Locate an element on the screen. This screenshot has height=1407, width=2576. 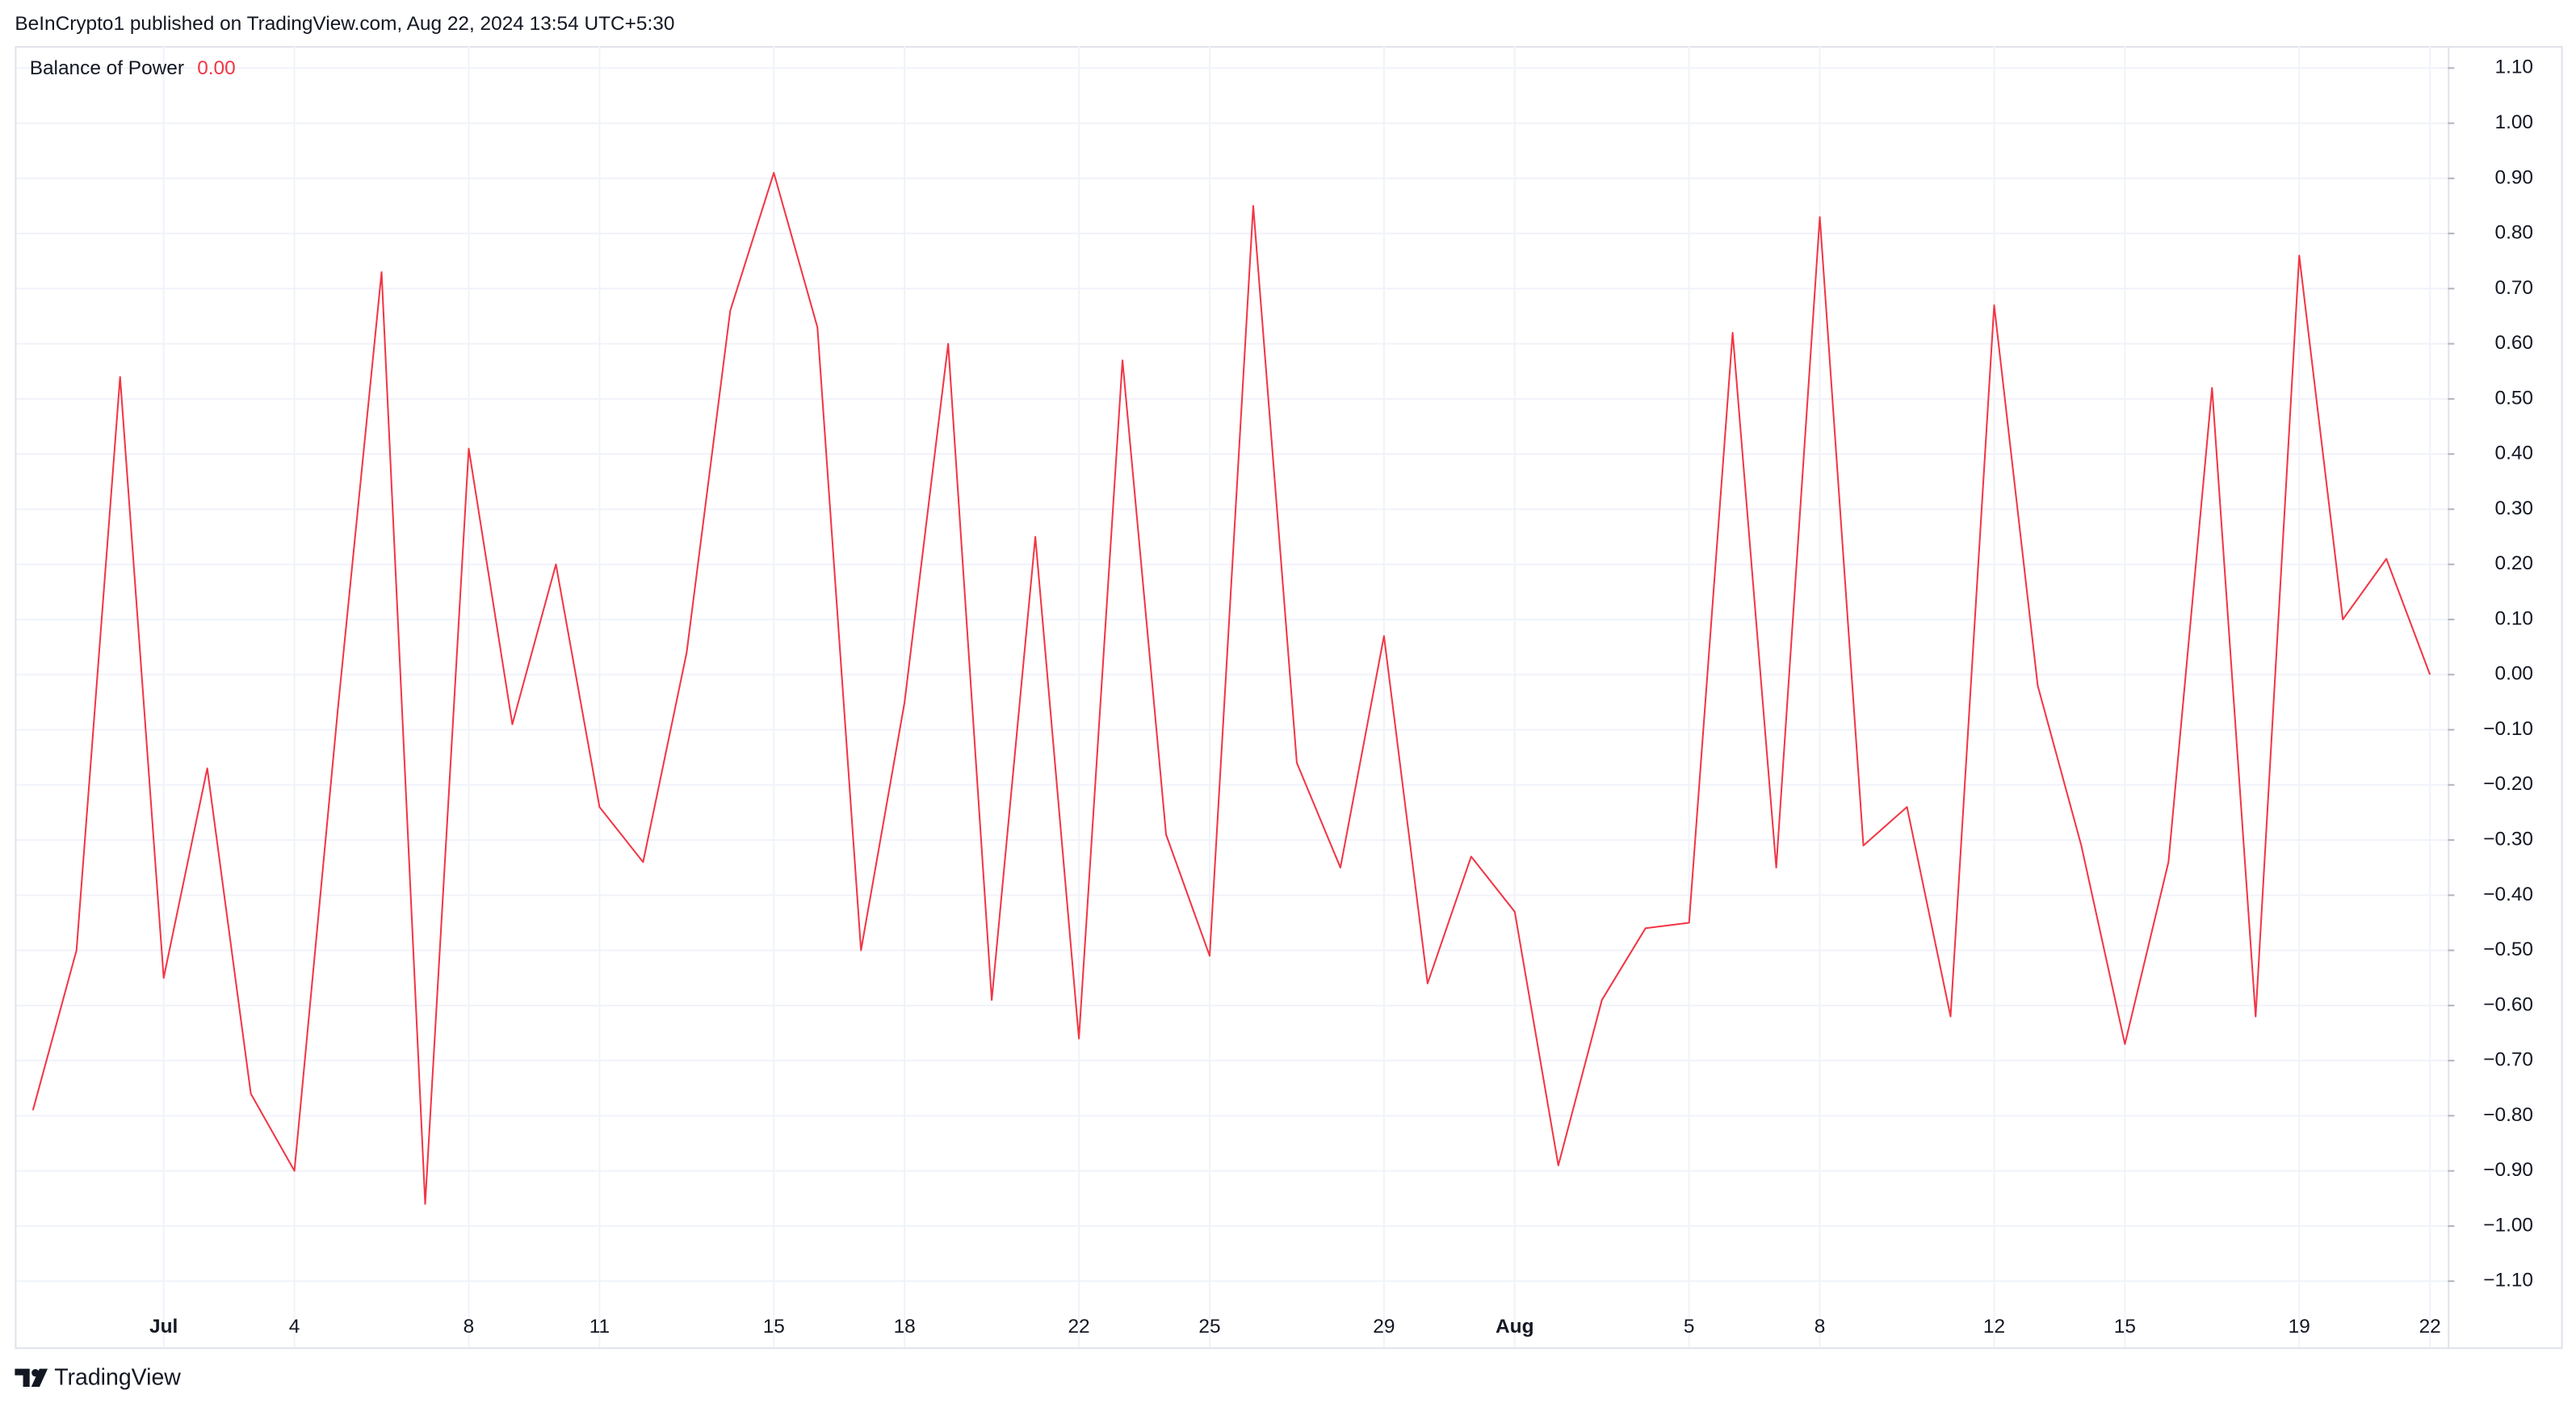
y-tick-label: −0.60 is located at coordinates (2508, 1004).